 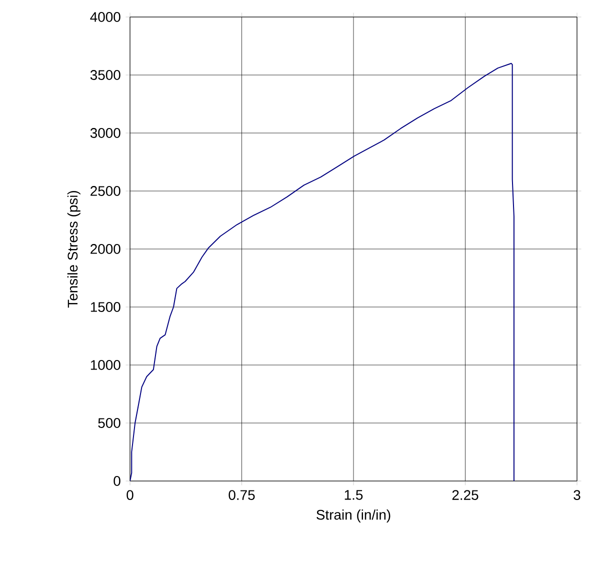 What do you see at coordinates (130, 495) in the screenshot?
I see `x-tick-label: 0` at bounding box center [130, 495].